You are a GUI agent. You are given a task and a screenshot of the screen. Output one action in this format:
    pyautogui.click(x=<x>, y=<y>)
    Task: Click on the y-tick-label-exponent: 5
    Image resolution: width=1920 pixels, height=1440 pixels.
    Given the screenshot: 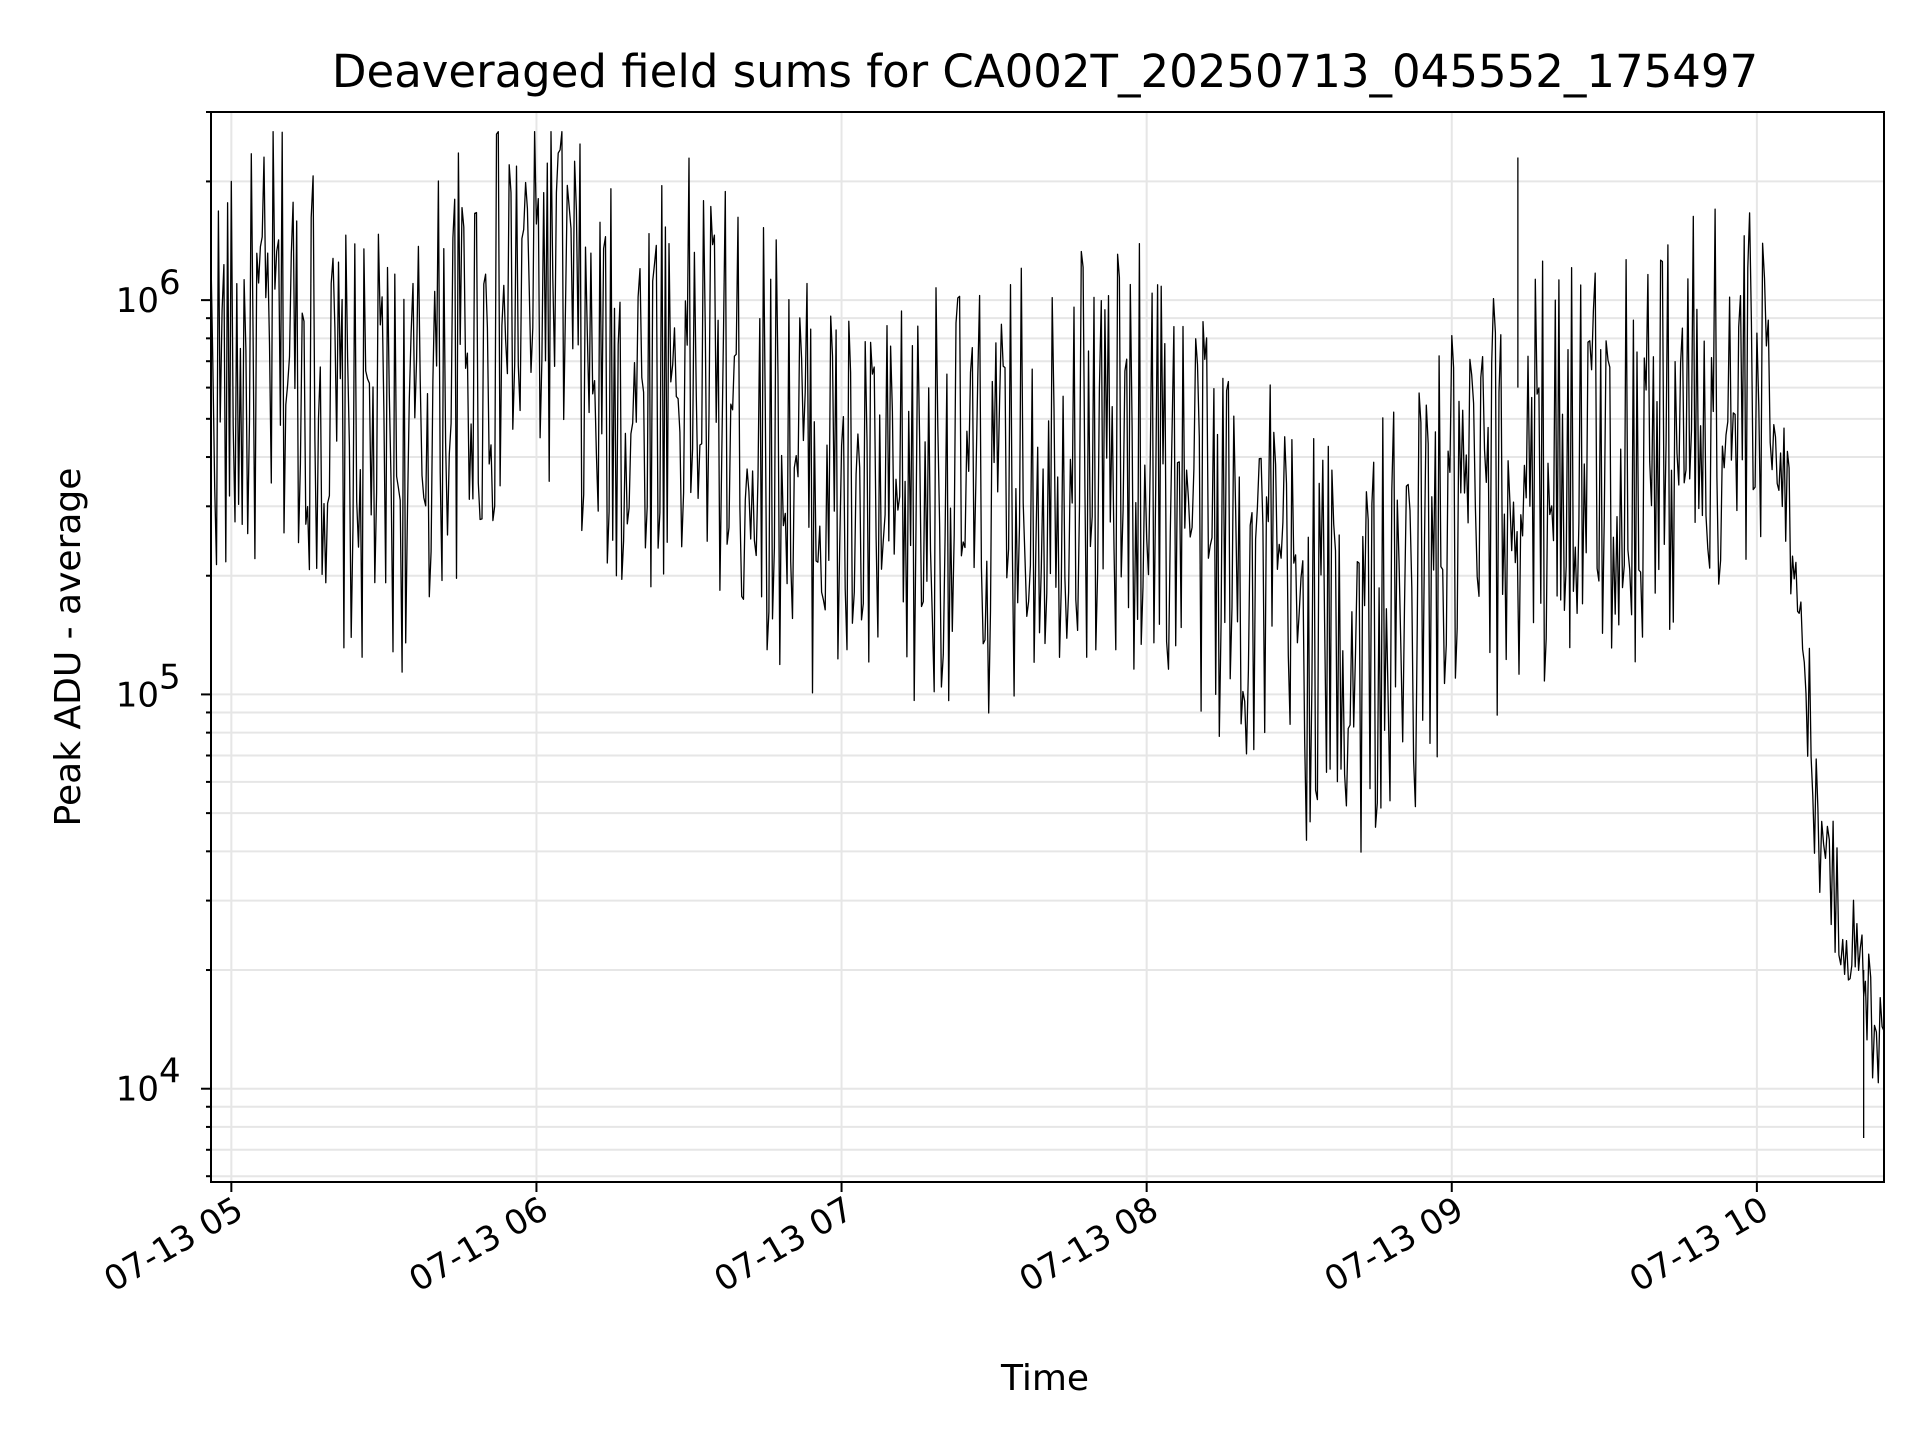 What is the action you would take?
    pyautogui.click(x=170, y=677)
    